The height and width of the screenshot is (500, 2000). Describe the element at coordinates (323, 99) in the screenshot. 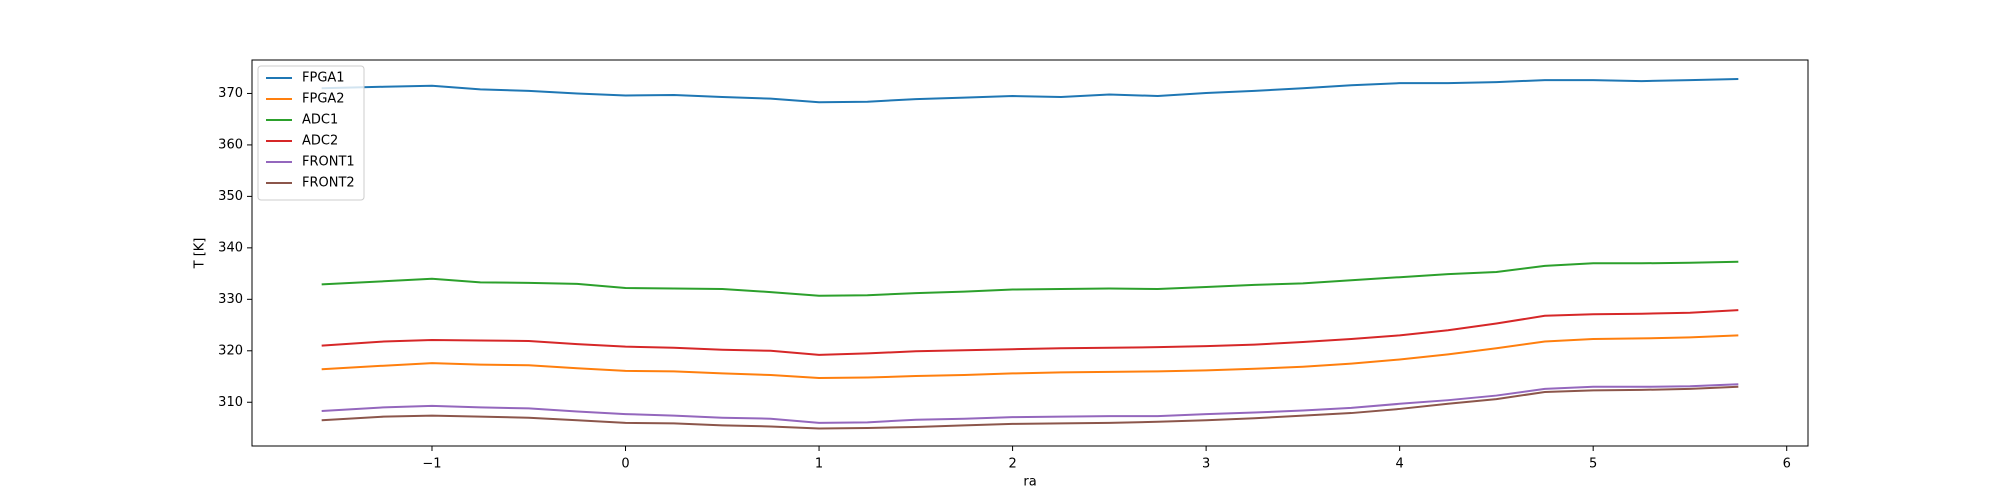

I see `legend-label: FPGA2` at that location.